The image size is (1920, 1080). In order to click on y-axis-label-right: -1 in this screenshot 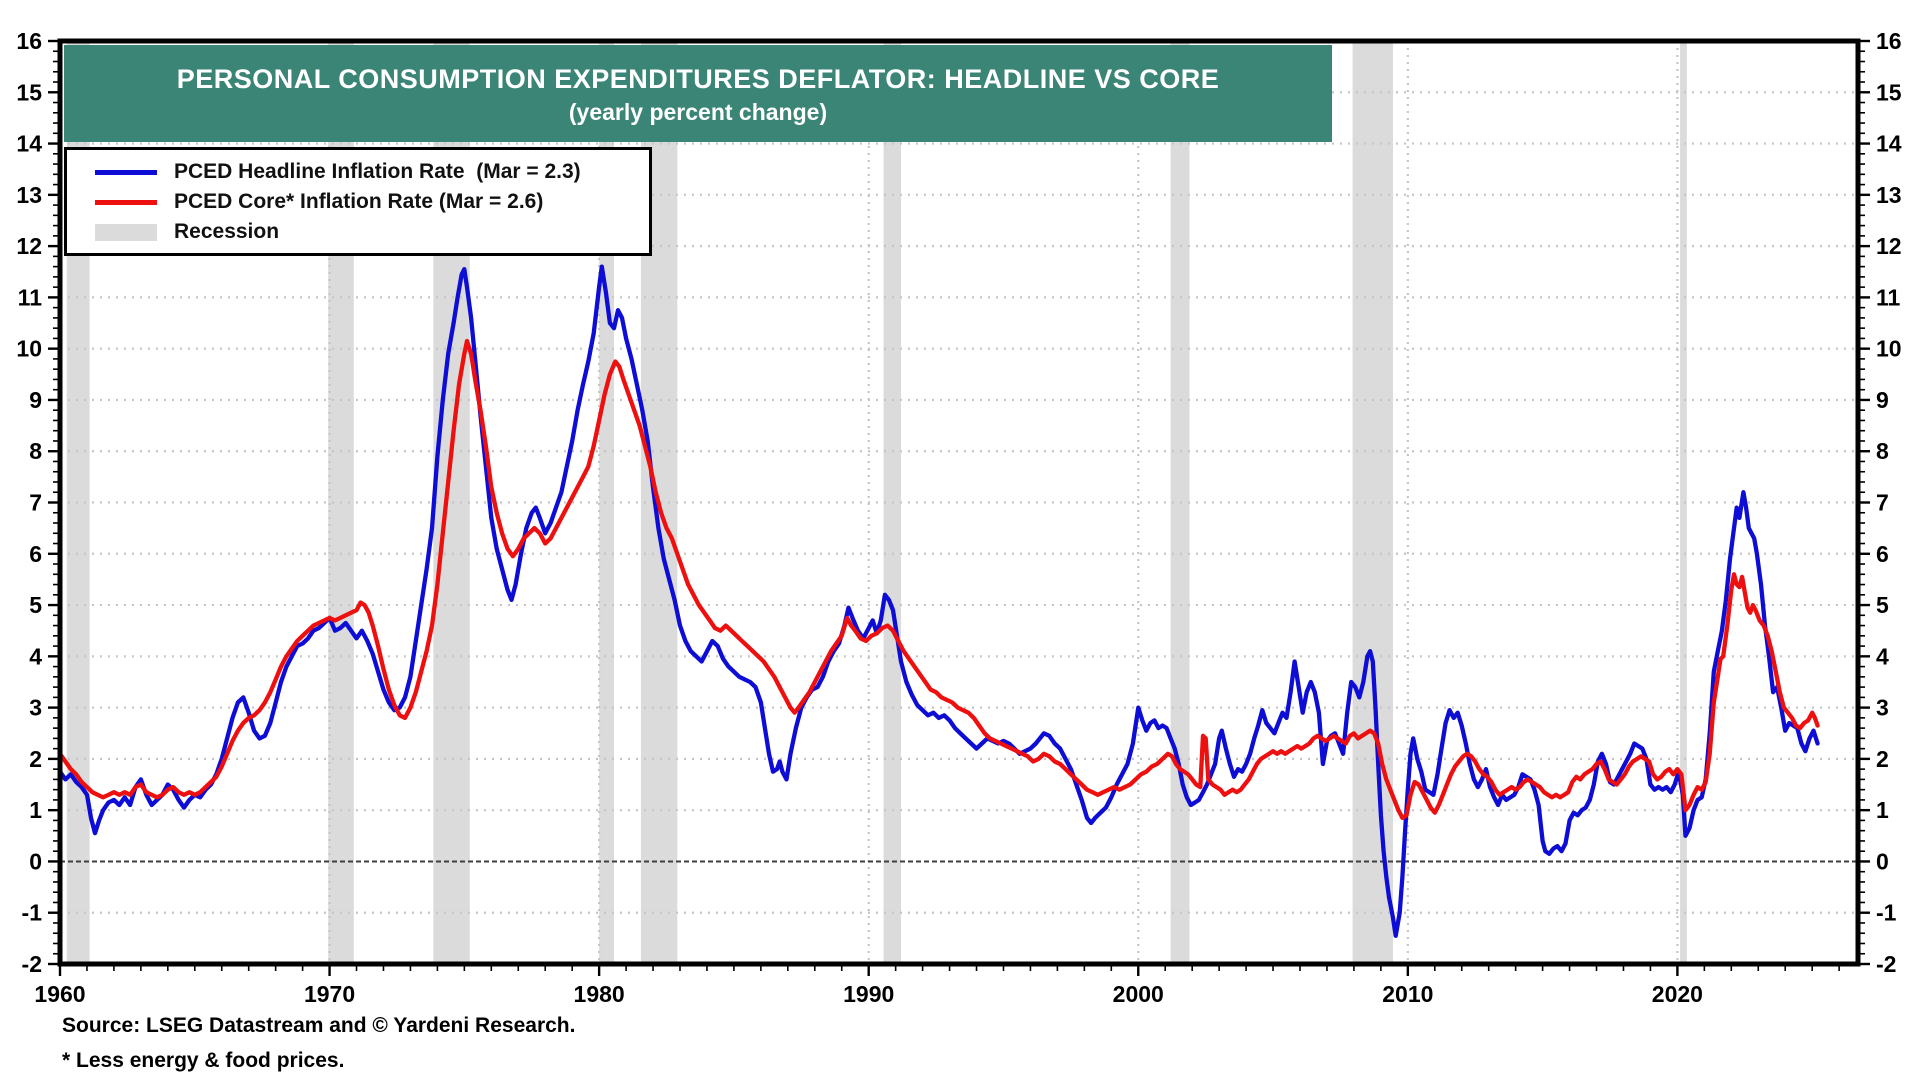, I will do `click(1886, 913)`.